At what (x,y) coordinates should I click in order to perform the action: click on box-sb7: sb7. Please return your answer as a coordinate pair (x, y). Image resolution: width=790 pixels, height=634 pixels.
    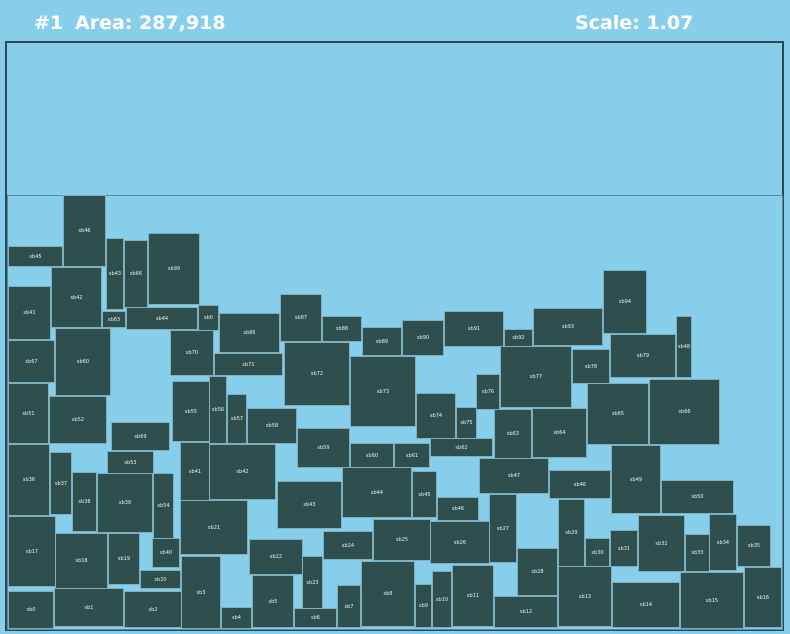
    Looking at the image, I should click on (349, 606).